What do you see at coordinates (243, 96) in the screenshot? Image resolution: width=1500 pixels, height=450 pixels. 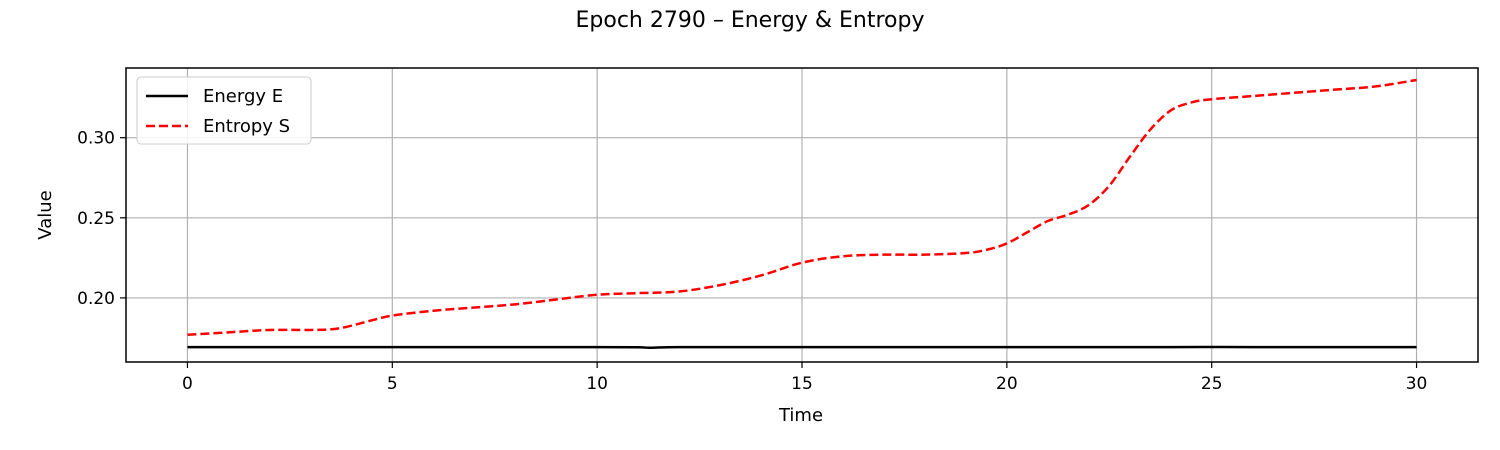 I see `legend-label-energy: Energy E` at bounding box center [243, 96].